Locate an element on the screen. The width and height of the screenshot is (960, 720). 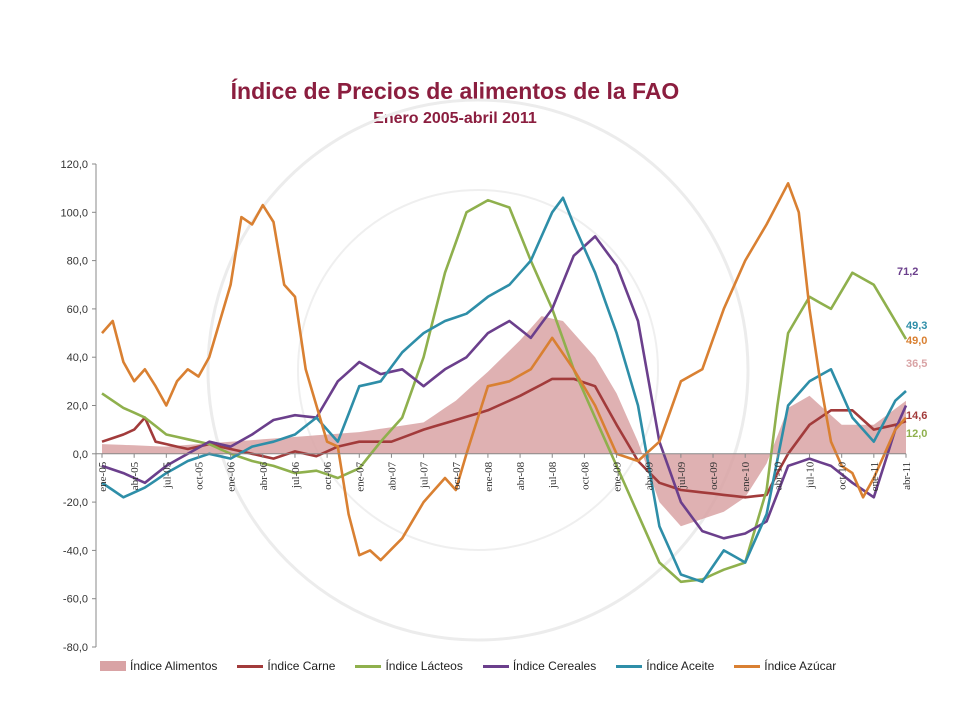
x-tick-label: jul-06 is located at coordinates (296, 475).